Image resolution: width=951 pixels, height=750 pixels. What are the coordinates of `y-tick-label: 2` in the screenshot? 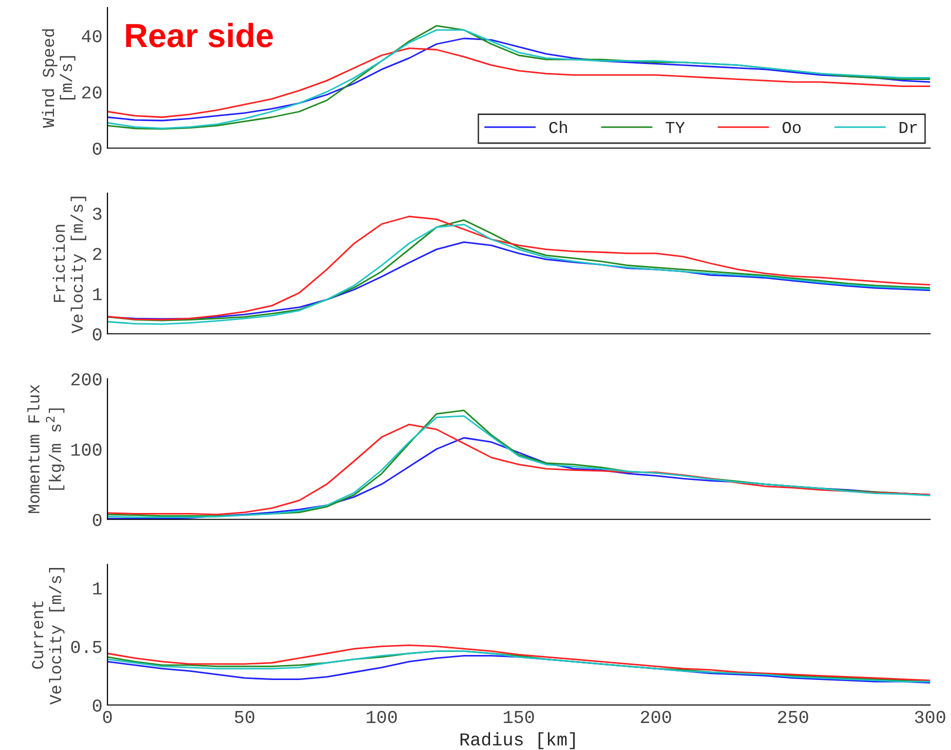 It's located at (97, 254).